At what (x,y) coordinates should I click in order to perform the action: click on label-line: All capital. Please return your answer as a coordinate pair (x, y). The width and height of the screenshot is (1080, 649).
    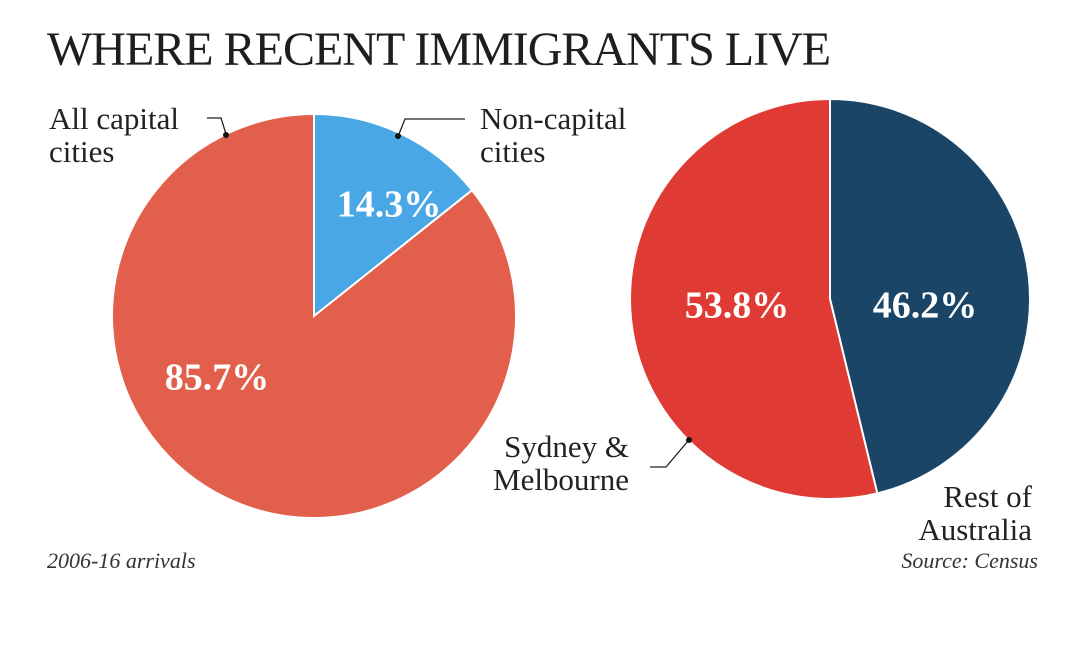
    Looking at the image, I should click on (114, 118).